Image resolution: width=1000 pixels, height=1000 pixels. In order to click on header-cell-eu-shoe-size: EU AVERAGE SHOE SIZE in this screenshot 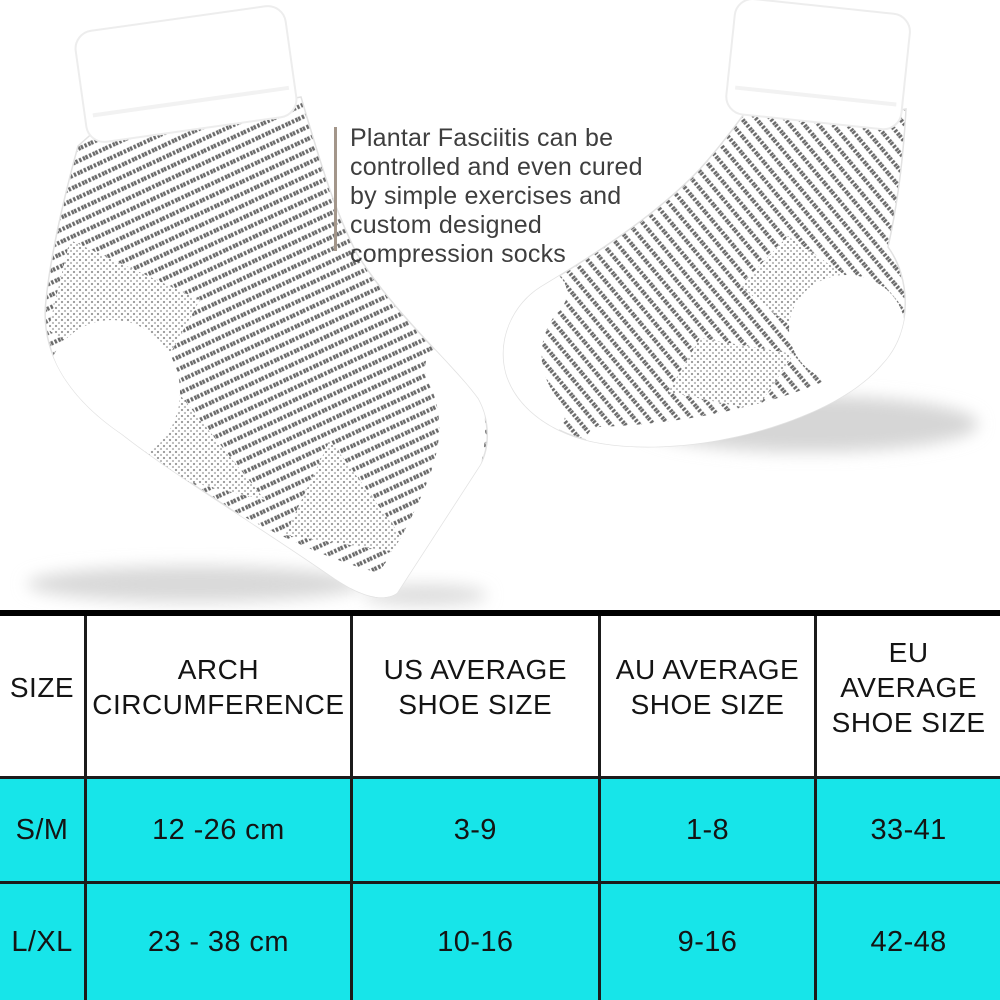, I will do `click(908, 696)`.